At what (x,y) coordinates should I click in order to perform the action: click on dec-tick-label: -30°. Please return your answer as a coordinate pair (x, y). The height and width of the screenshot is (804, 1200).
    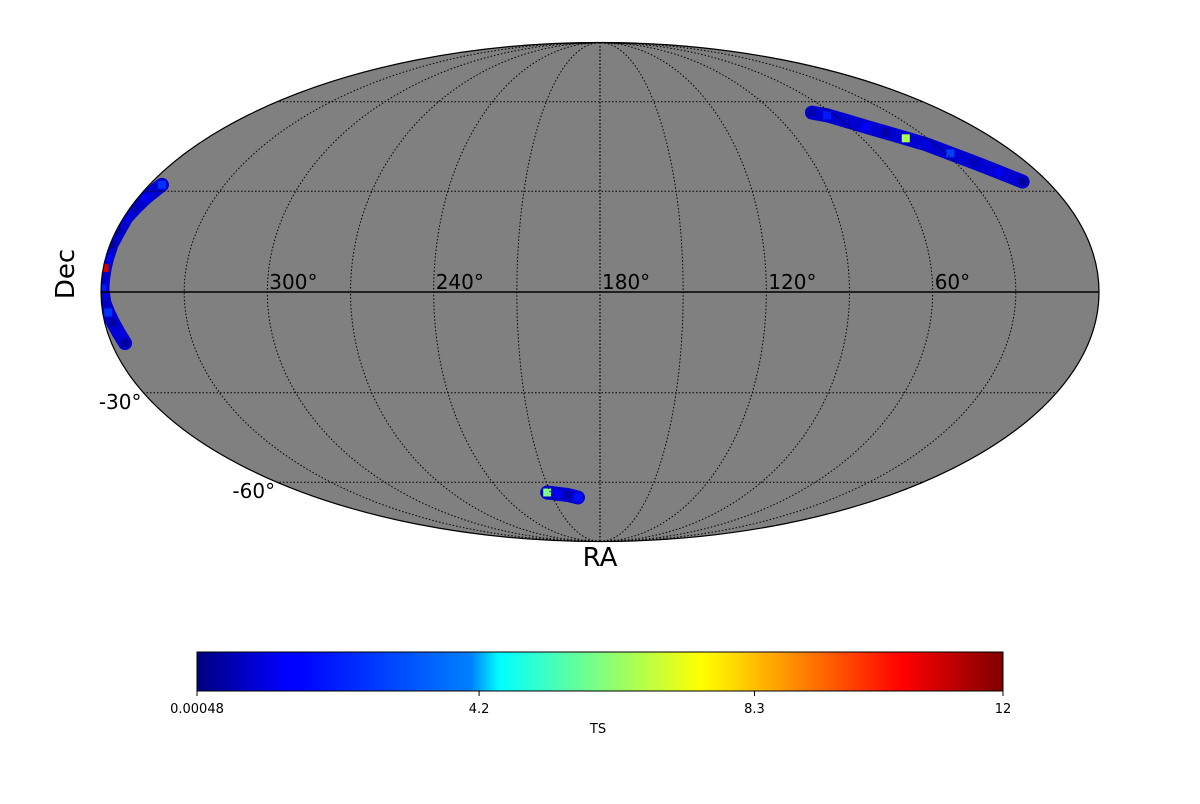
    Looking at the image, I should click on (120, 402).